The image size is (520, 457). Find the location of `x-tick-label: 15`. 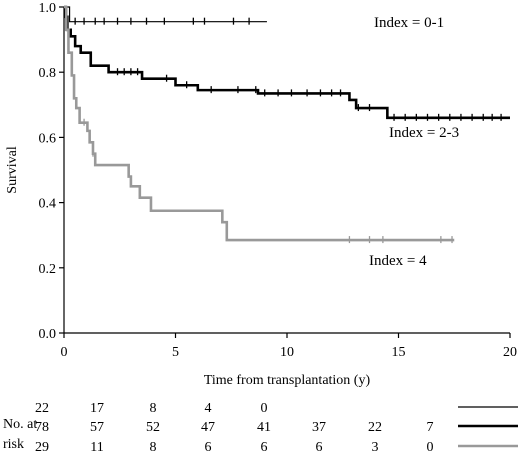

x-tick-label: 15 is located at coordinates (399, 352).